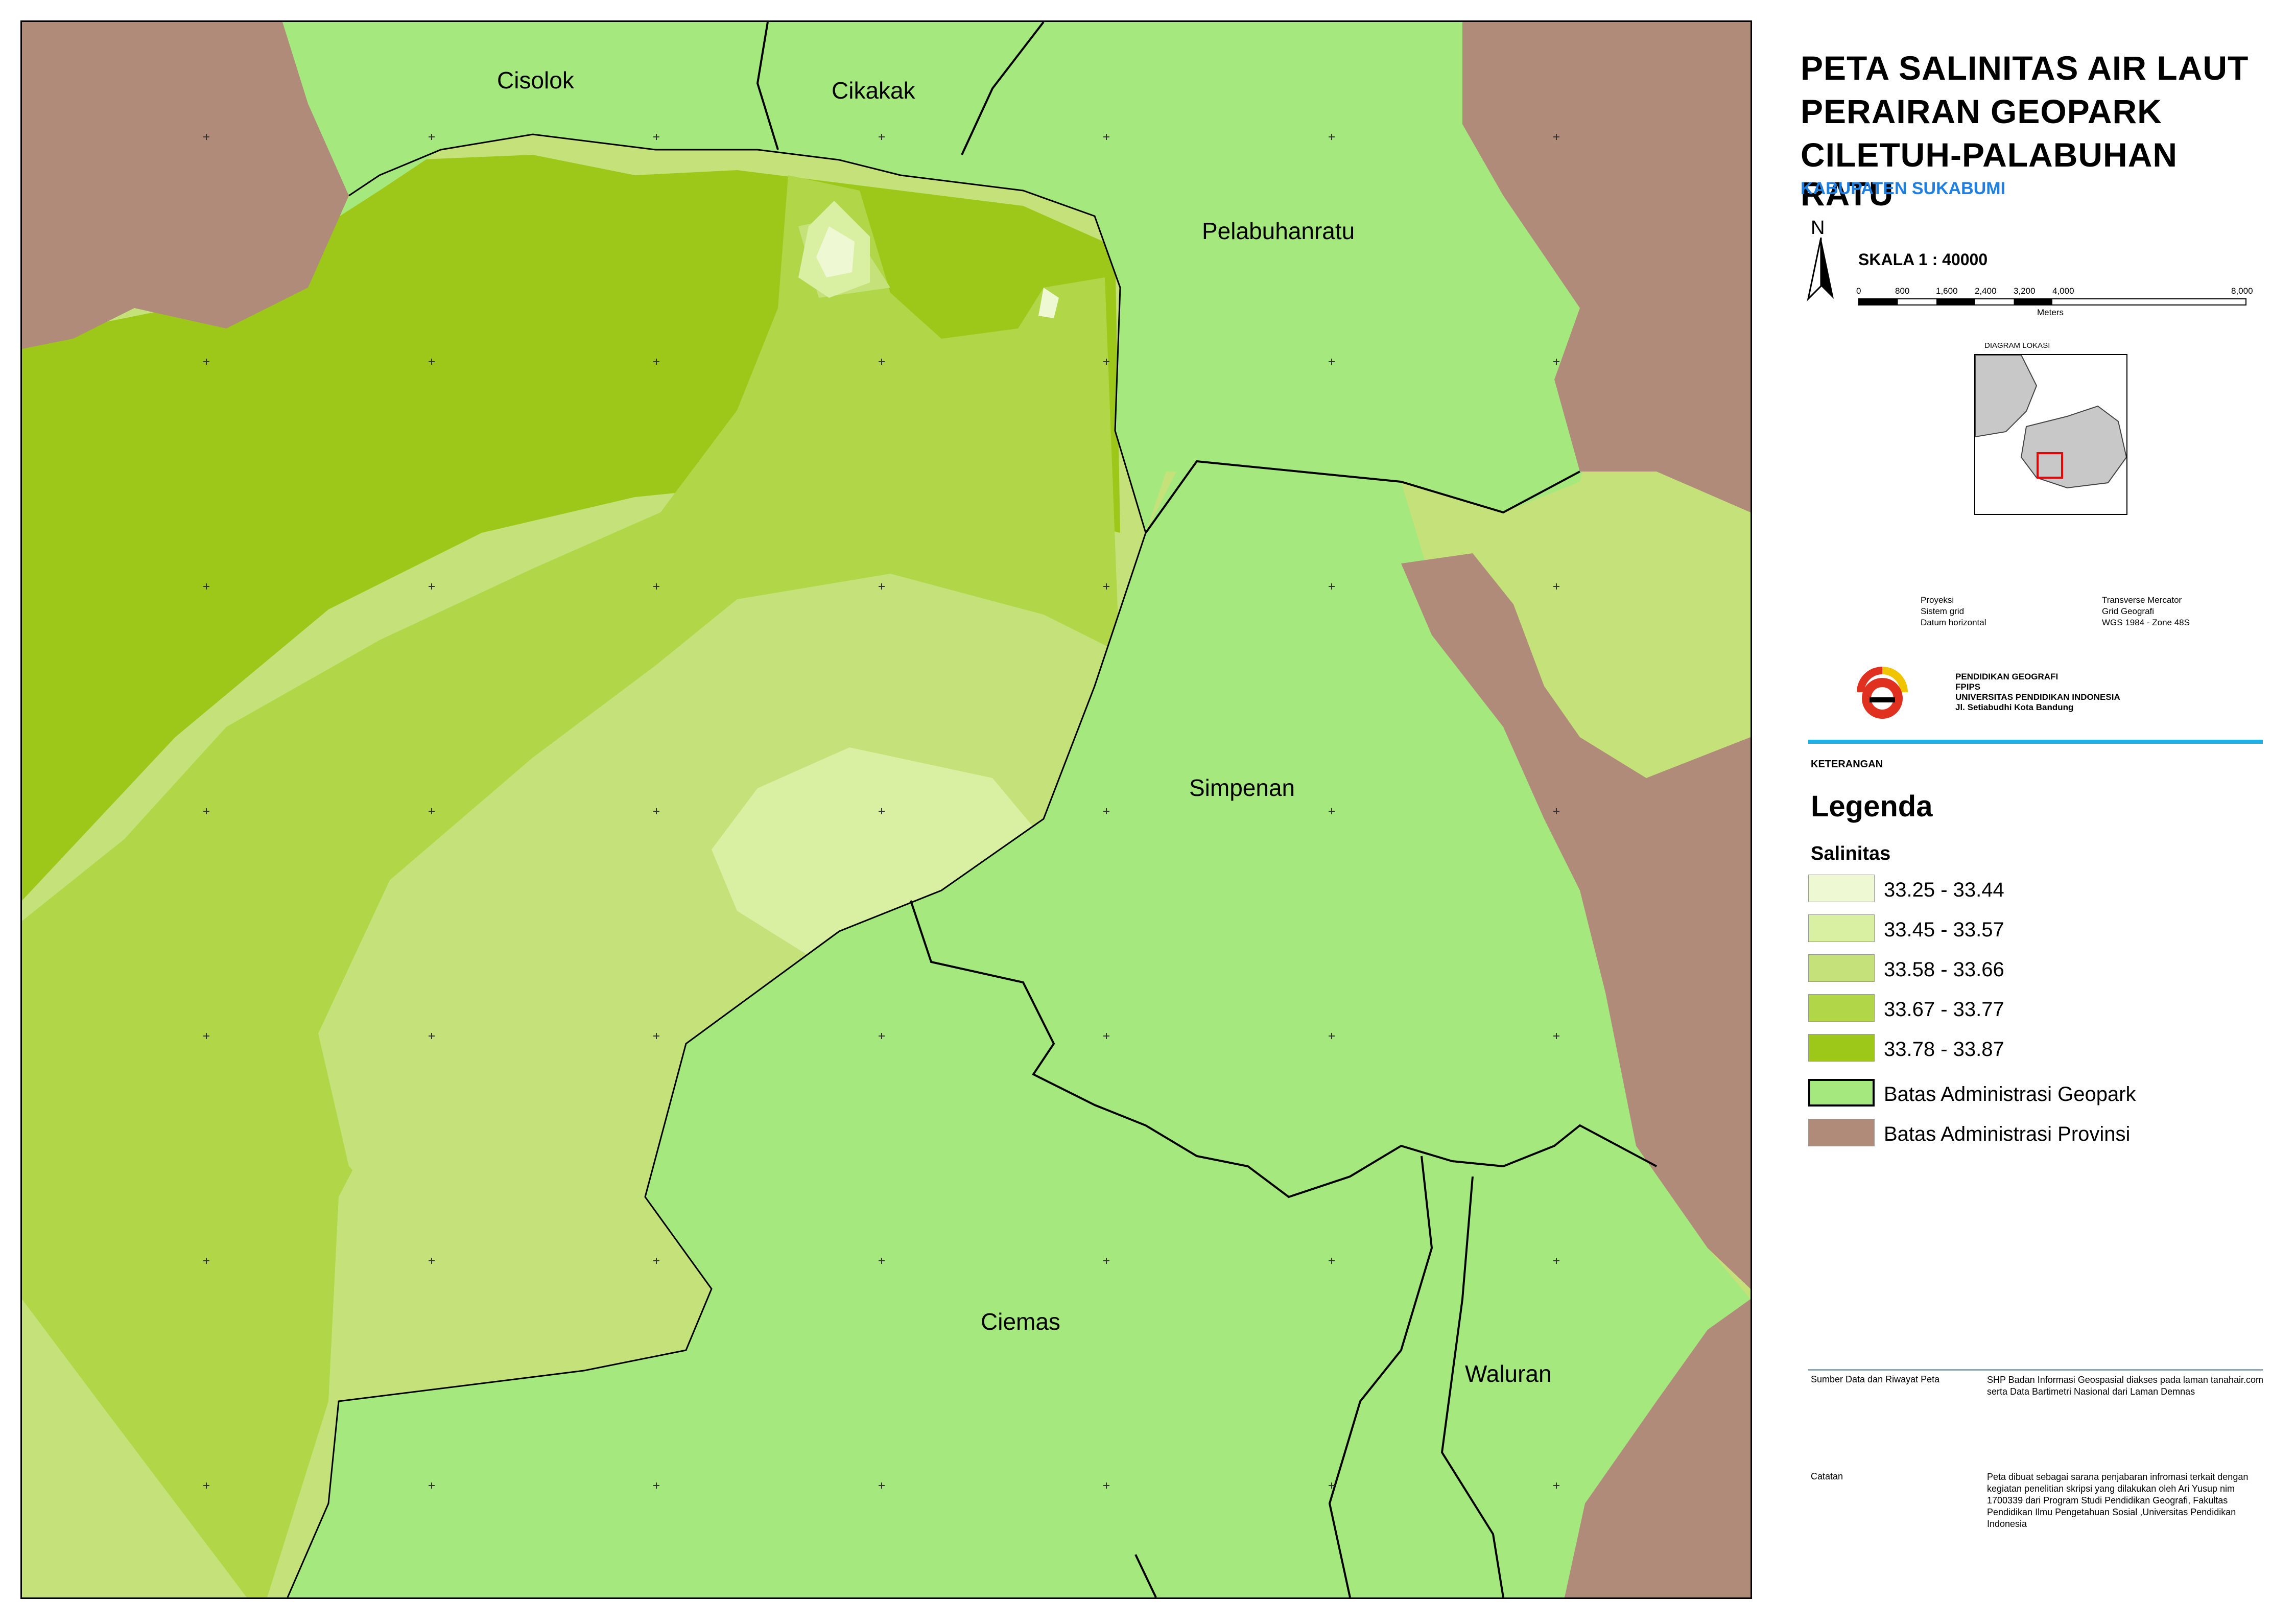  What do you see at coordinates (1968, 687) in the screenshot?
I see `institution-line2: FPIPS` at bounding box center [1968, 687].